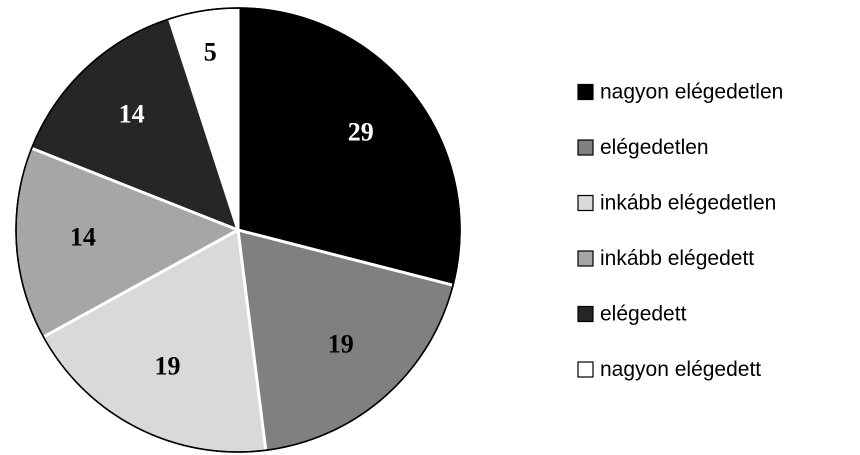 This screenshot has width=860, height=455. I want to click on legend-label: inkább elégedetlen, so click(688, 203).